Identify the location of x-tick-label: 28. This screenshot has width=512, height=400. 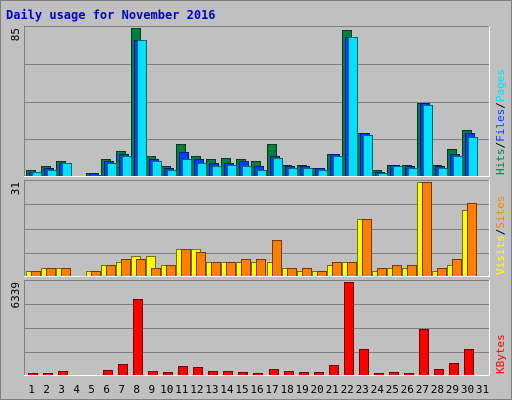
(437, 389).